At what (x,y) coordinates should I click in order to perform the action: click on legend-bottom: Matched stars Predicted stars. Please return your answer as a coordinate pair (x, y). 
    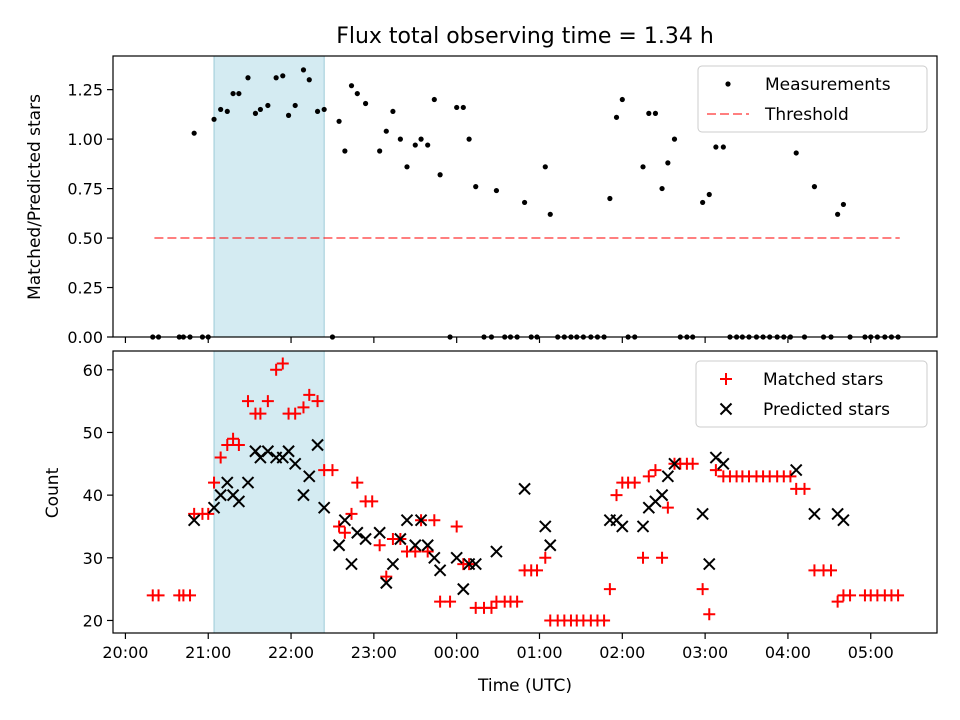
    Looking at the image, I should click on (811, 394).